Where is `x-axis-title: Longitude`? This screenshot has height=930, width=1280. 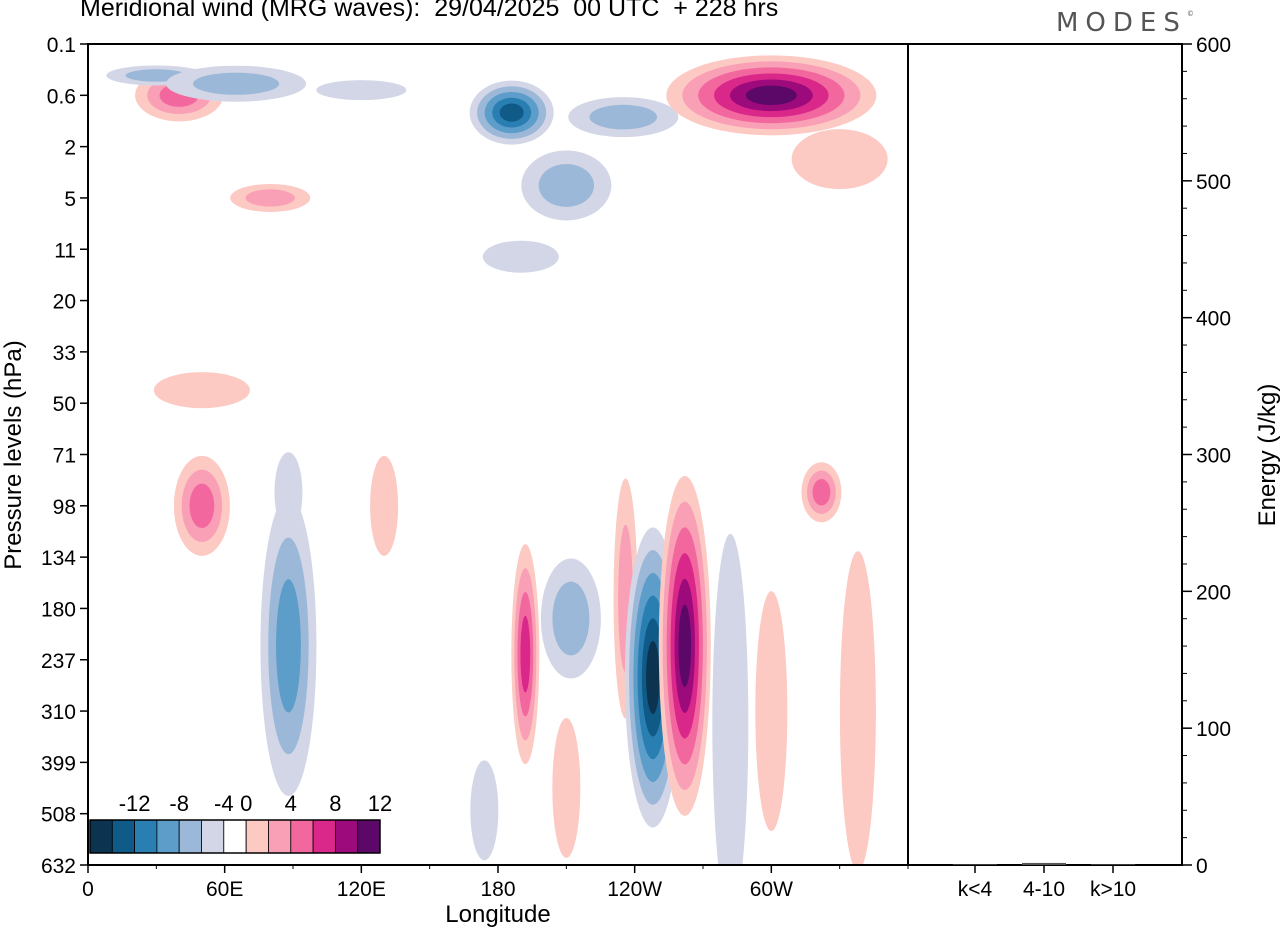
x-axis-title: Longitude is located at coordinates (497, 914).